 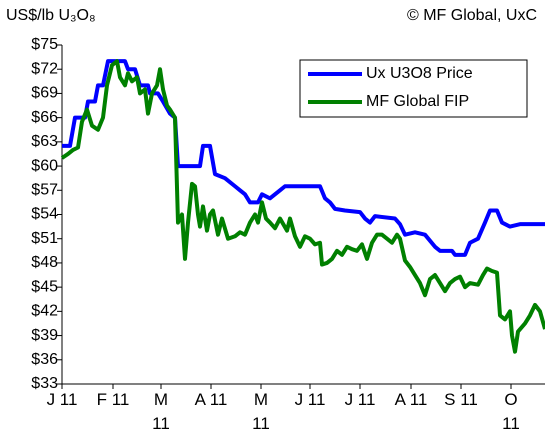 What do you see at coordinates (417, 101) in the screenshot?
I see `legend-label: MF Global FIP` at bounding box center [417, 101].